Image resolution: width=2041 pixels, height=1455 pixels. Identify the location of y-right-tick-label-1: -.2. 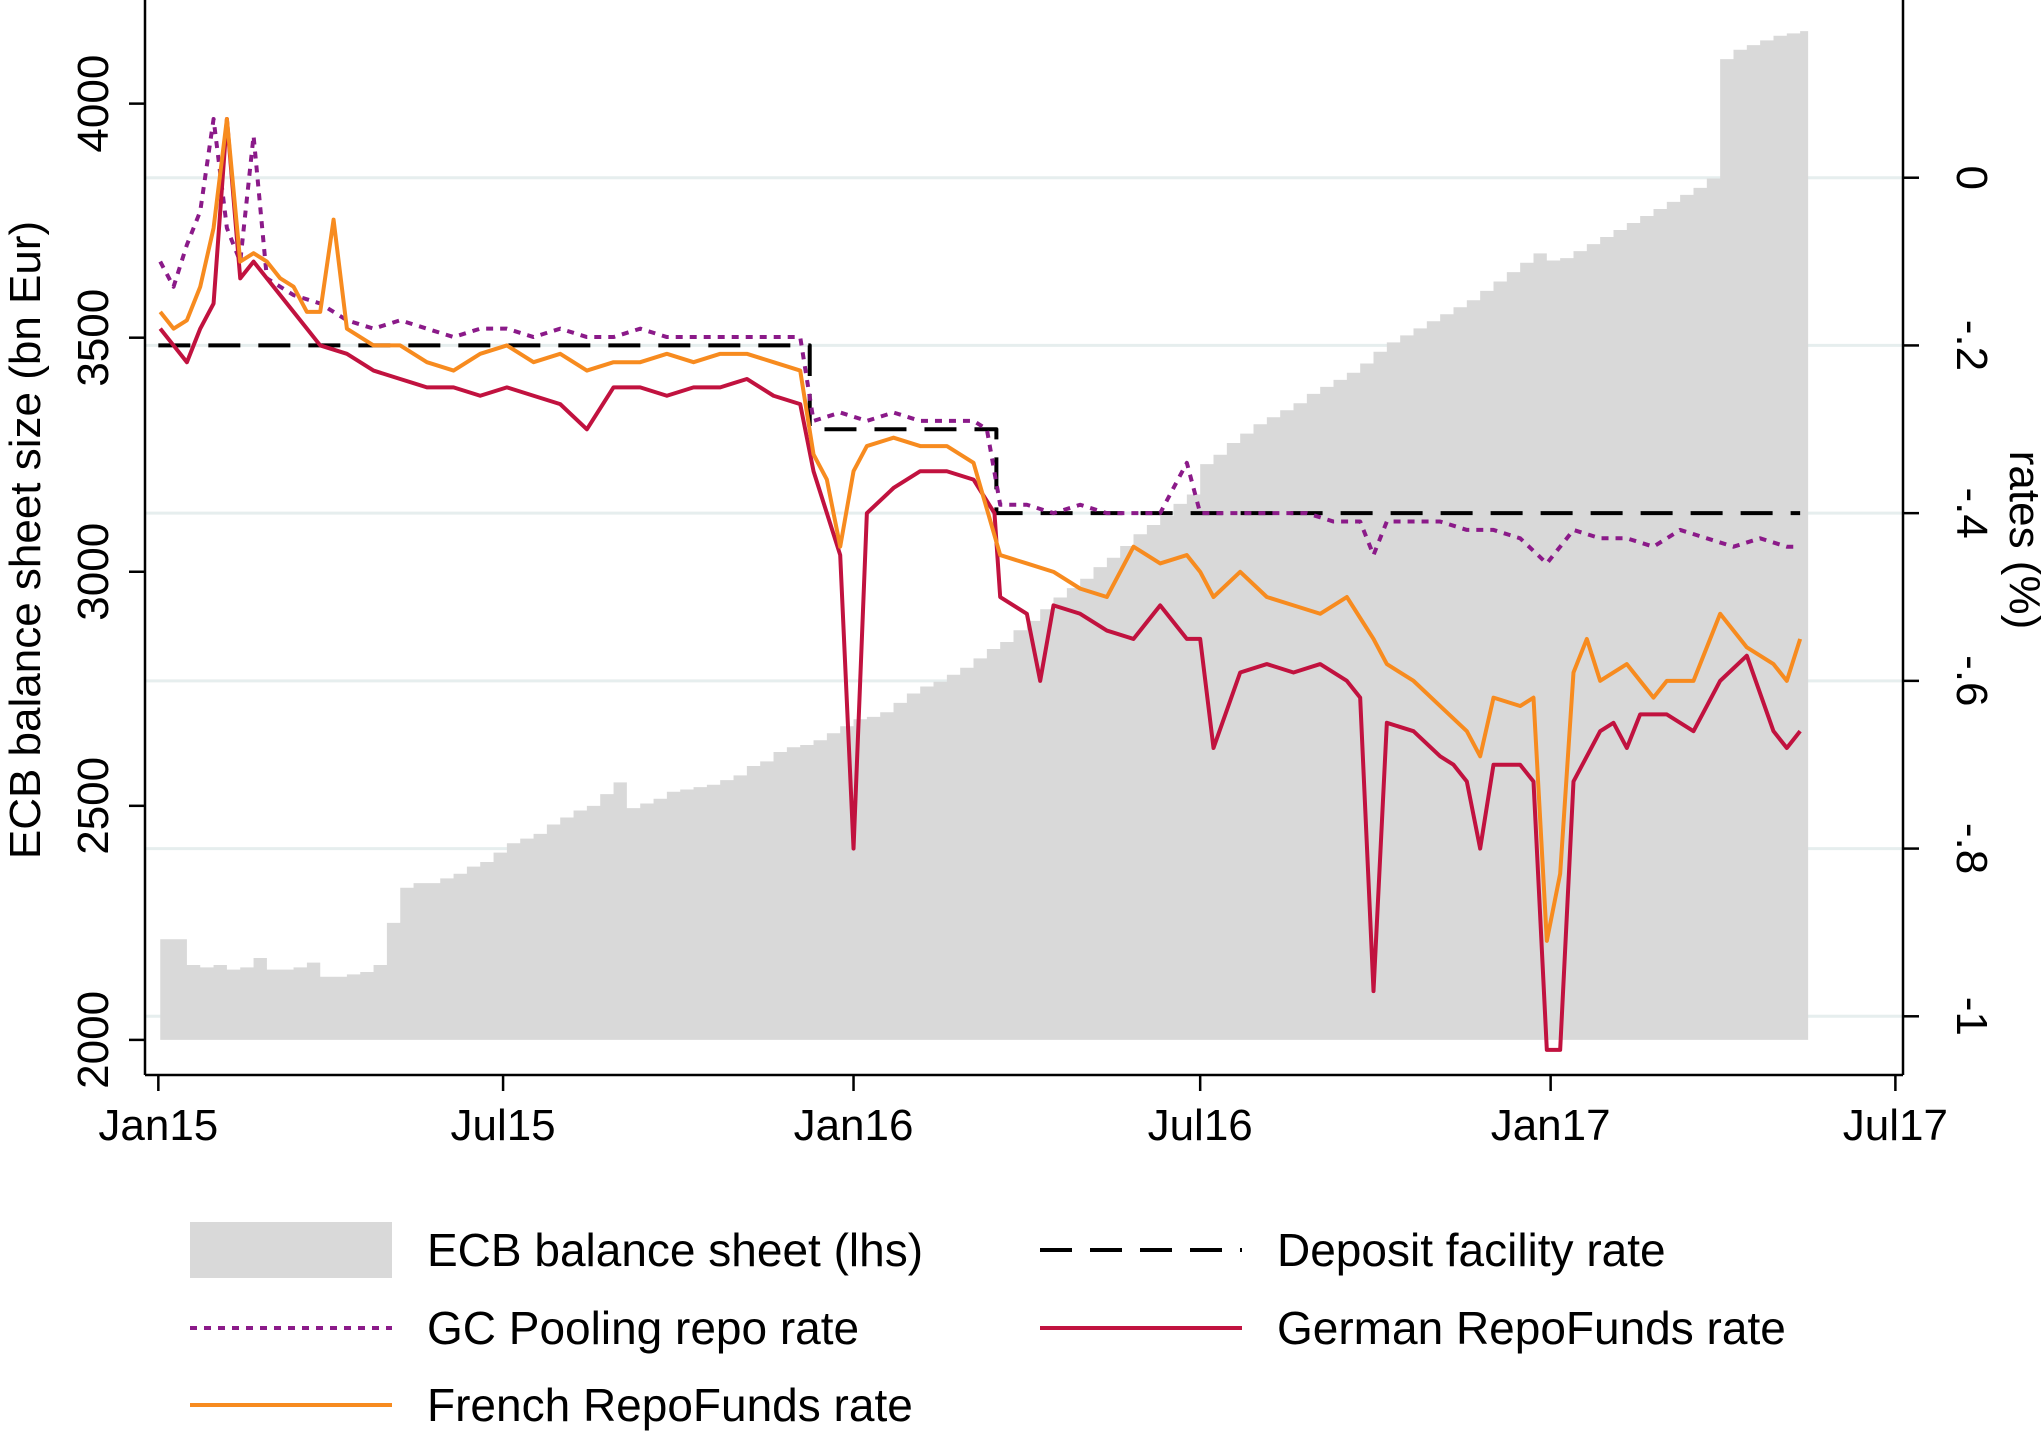
(1971, 345).